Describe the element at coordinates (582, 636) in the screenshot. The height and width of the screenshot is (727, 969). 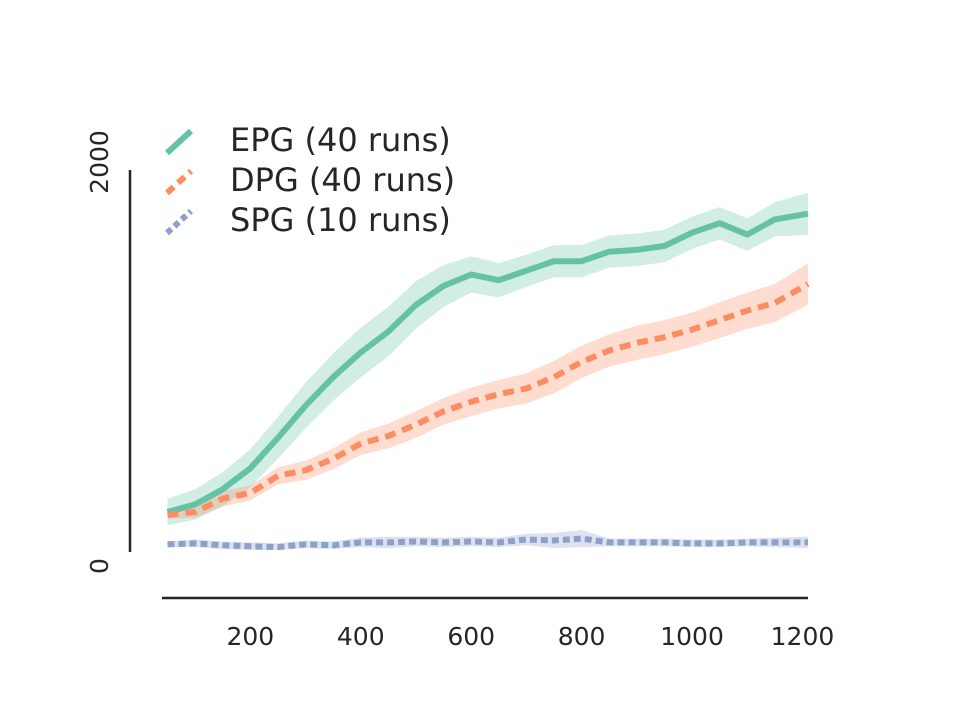
I see `x-tick-label: 800` at that location.